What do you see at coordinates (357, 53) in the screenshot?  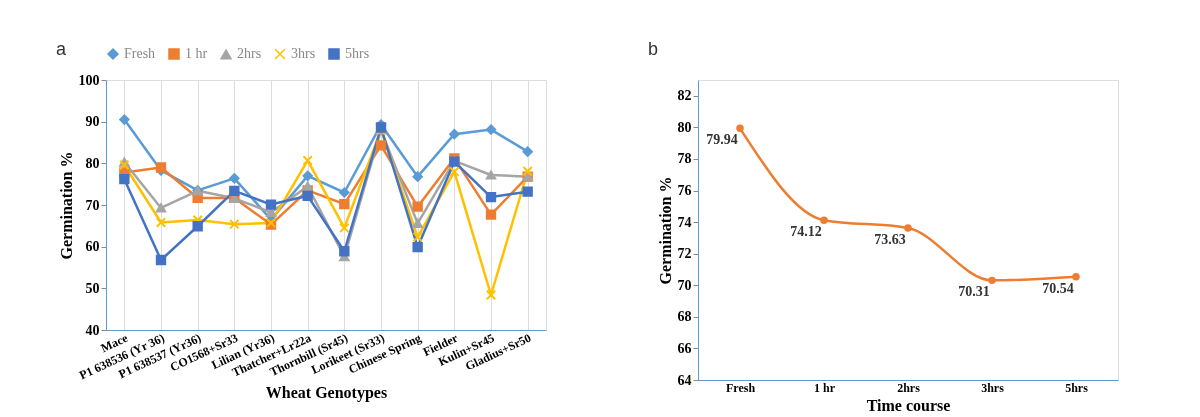 I see `legend-label: 5hrs` at bounding box center [357, 53].